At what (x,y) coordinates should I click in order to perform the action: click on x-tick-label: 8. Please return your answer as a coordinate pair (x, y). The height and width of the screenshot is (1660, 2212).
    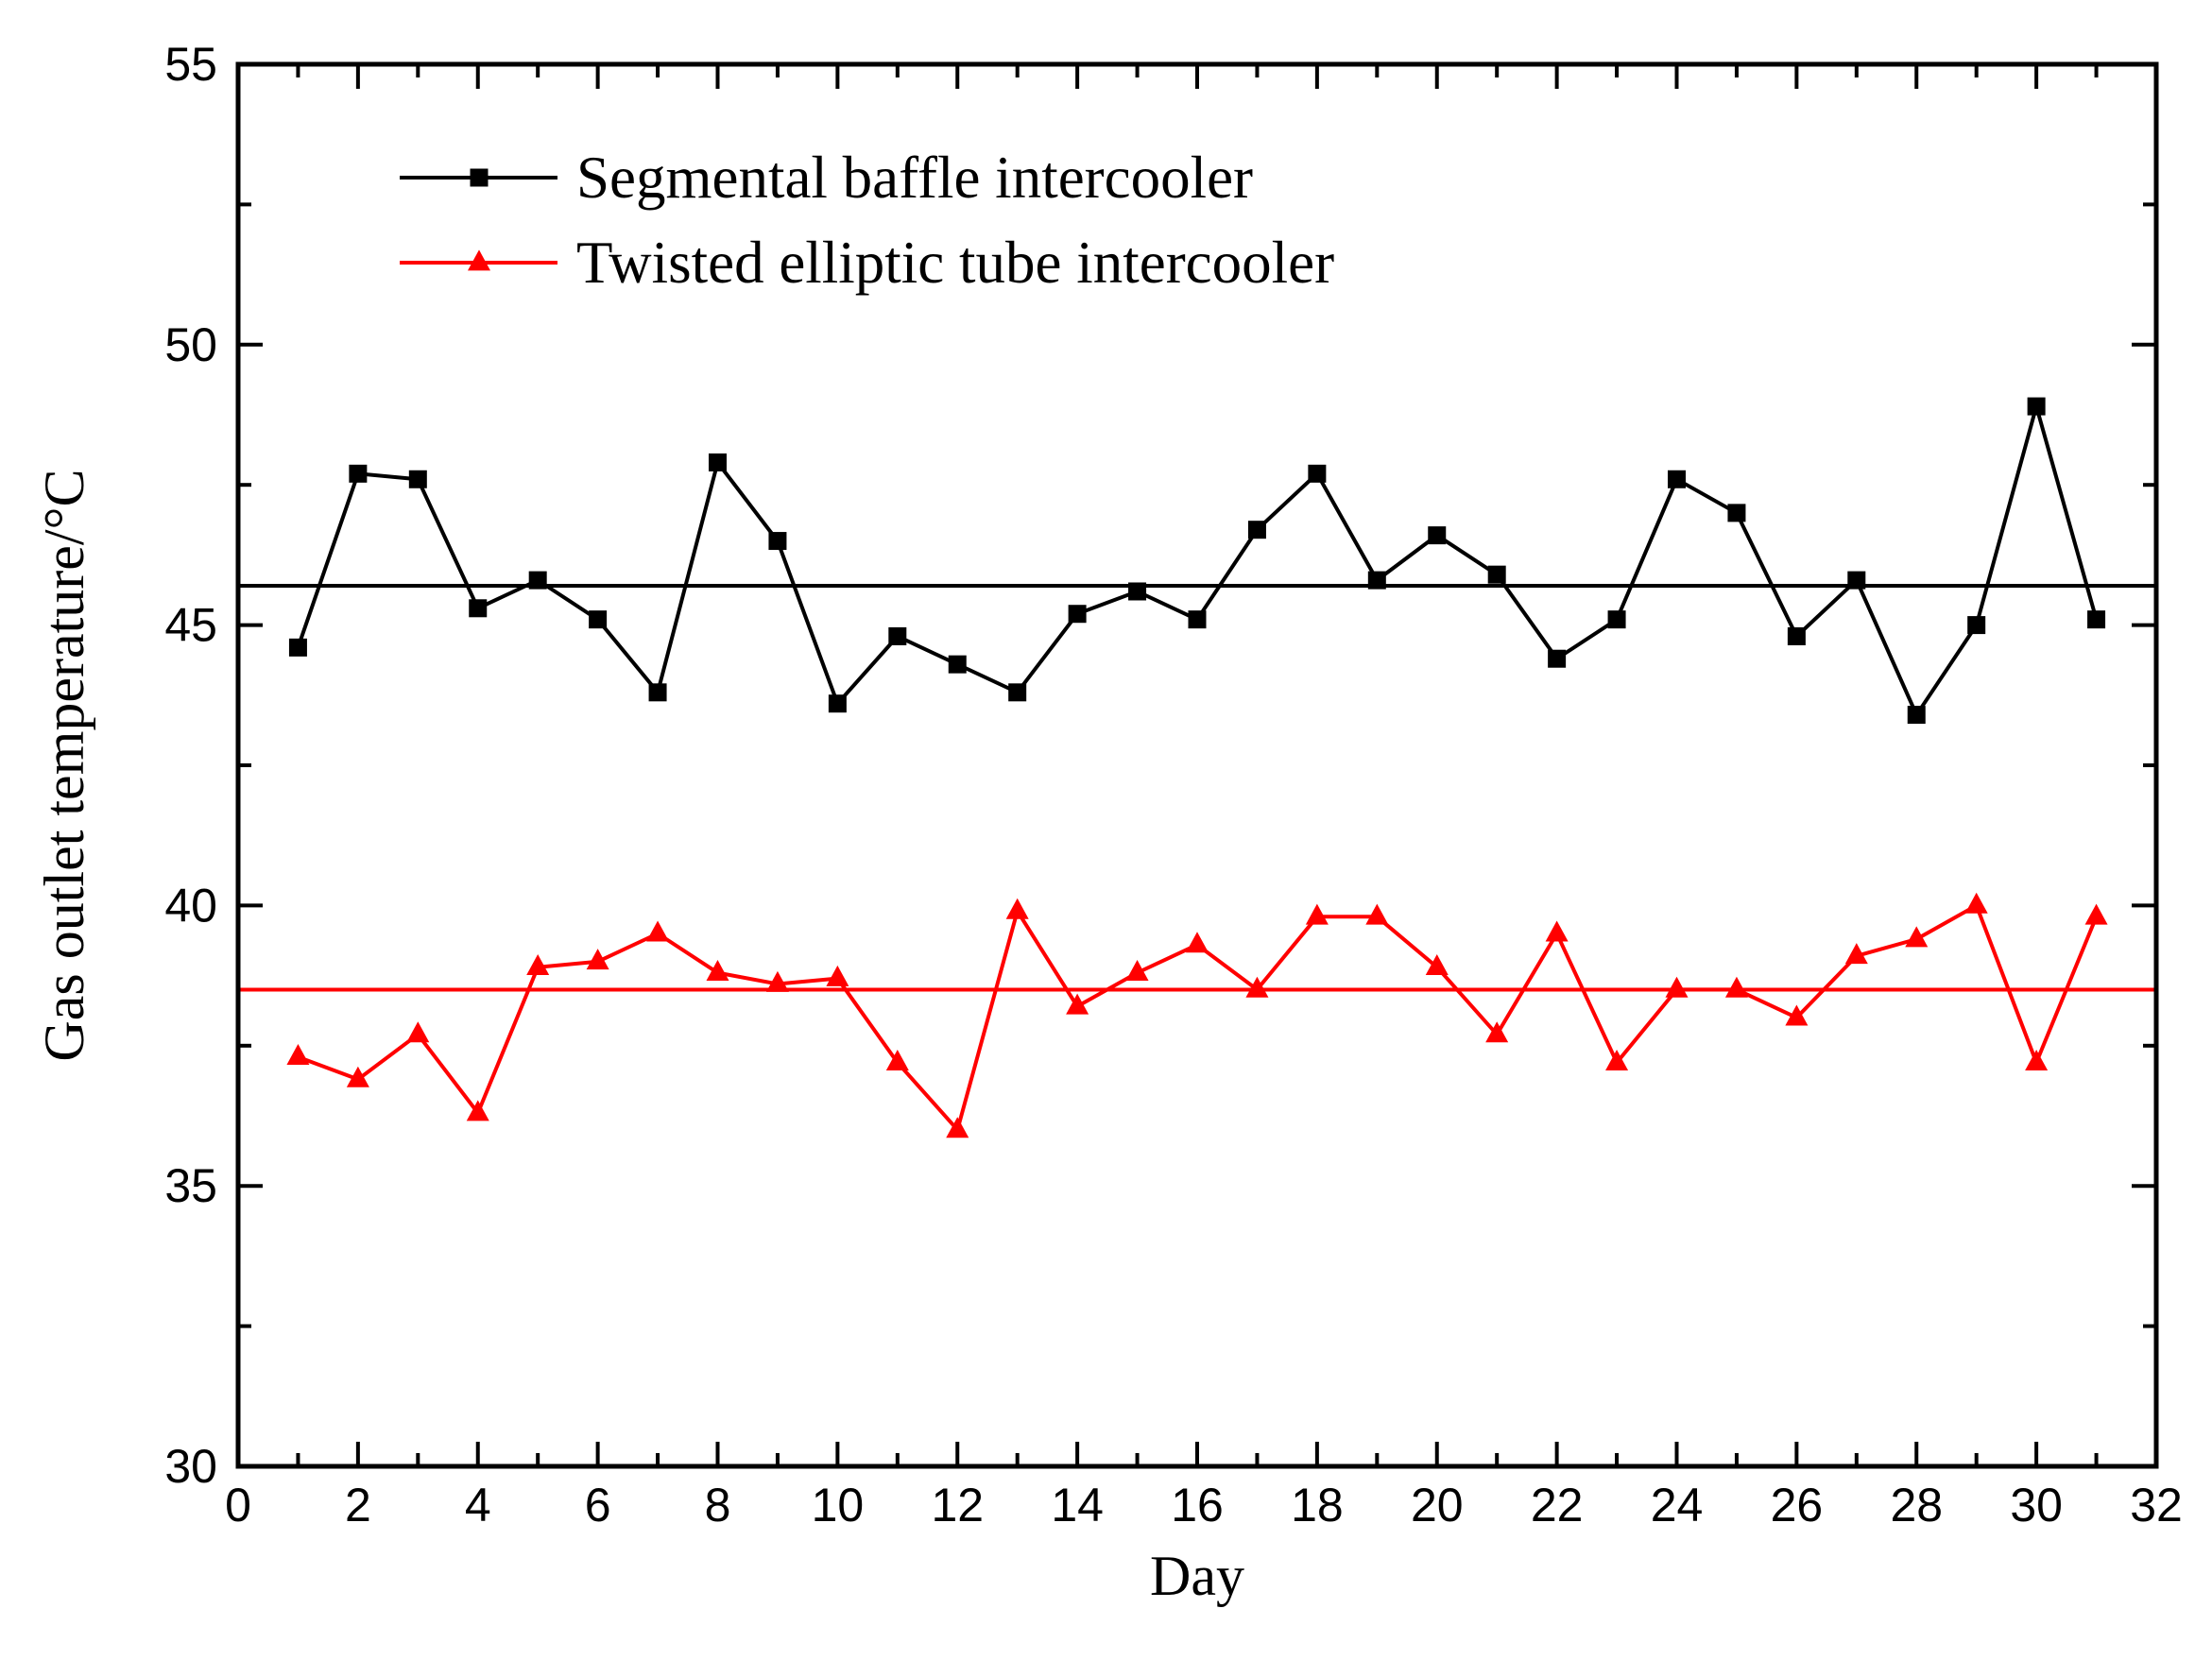
    Looking at the image, I should click on (718, 1505).